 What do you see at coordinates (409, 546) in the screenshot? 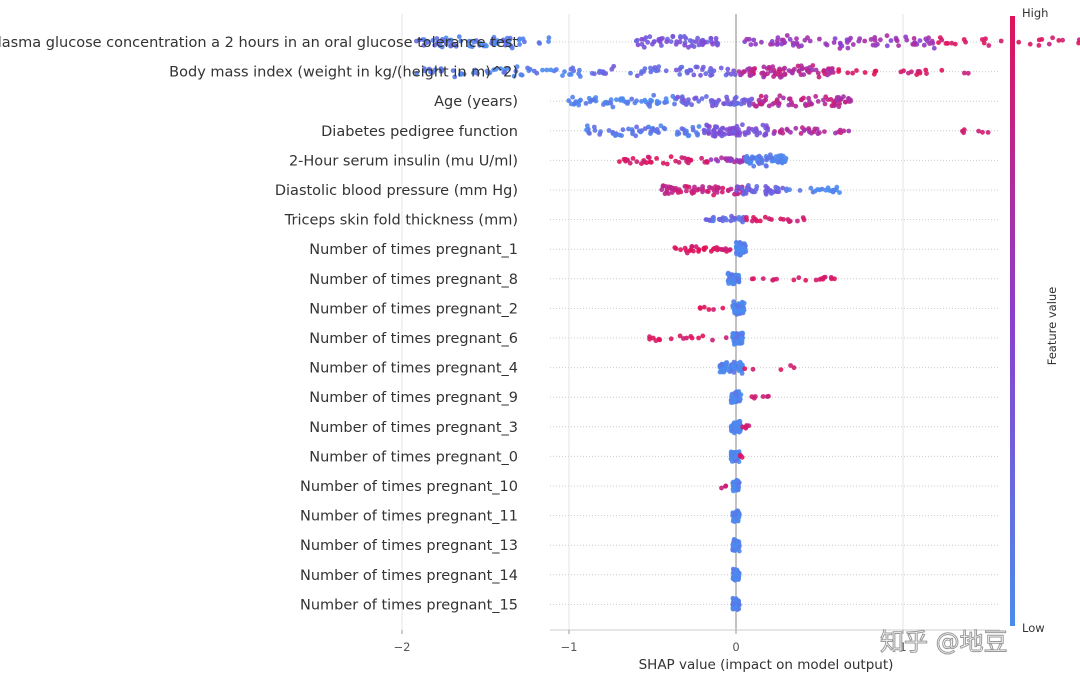
I see `feature-label: Number of times pregnant_13` at bounding box center [409, 546].